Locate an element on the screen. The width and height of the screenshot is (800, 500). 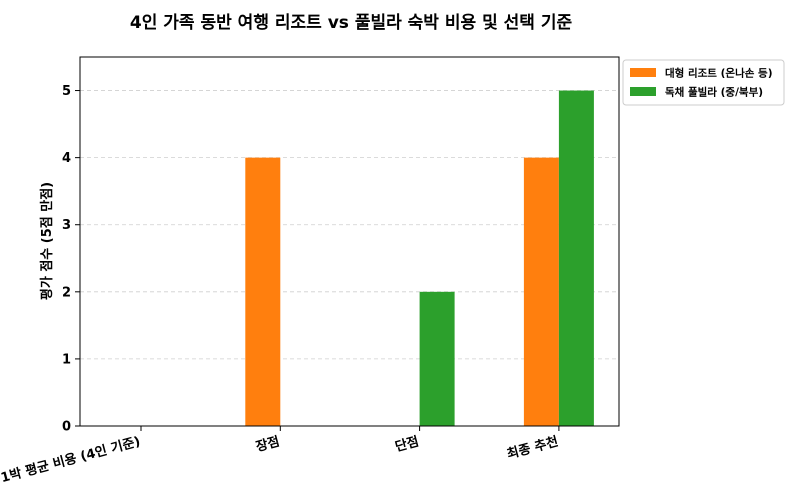
legend: 대형 리조트 (온나손 등) 독채 풀빌라 (중/북부) is located at coordinates (703, 82).